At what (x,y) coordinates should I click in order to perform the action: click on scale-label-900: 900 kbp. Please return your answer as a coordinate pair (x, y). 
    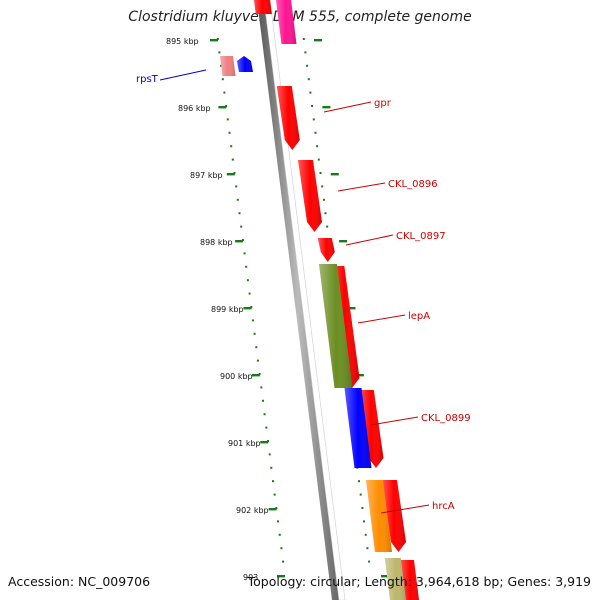
    Looking at the image, I should click on (236, 376).